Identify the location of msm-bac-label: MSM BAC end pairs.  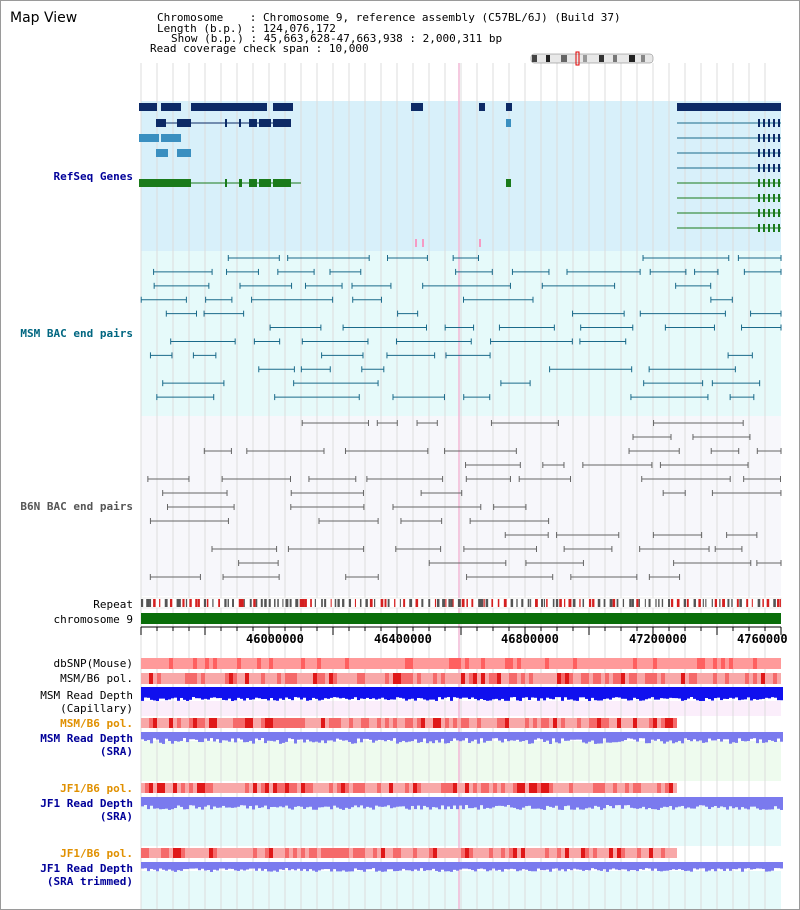
(76, 333).